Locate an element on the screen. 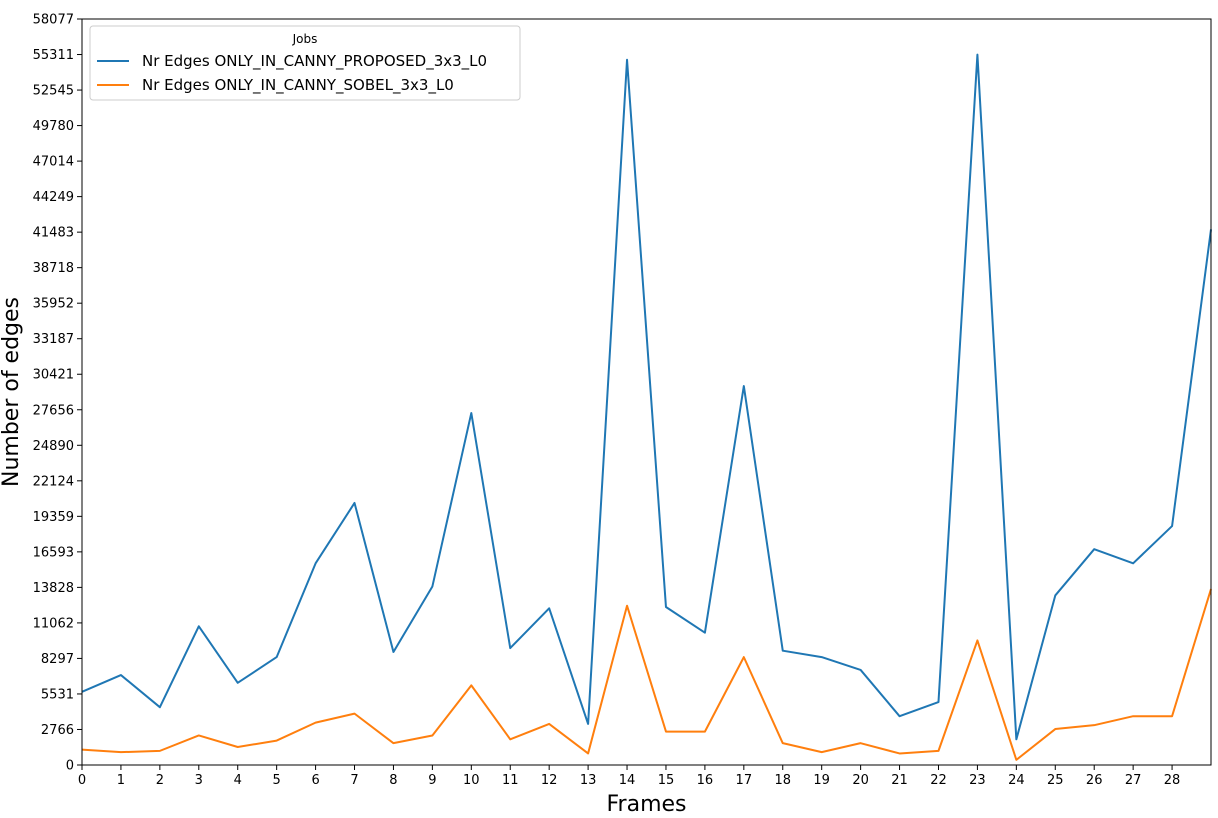 The width and height of the screenshot is (1218, 818). x-tick-label: 24 is located at coordinates (1016, 780).